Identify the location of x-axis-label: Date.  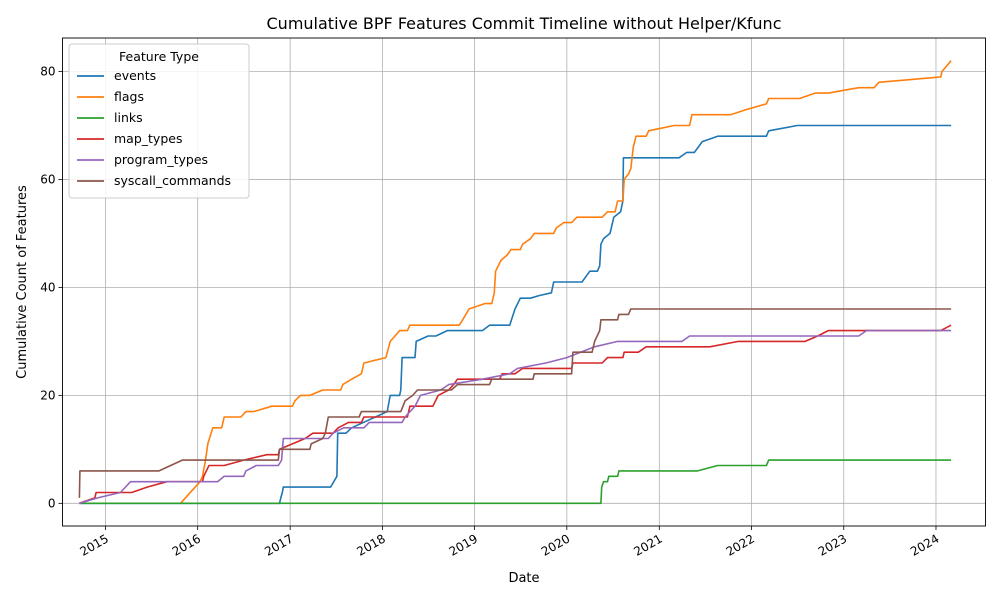
(523, 578).